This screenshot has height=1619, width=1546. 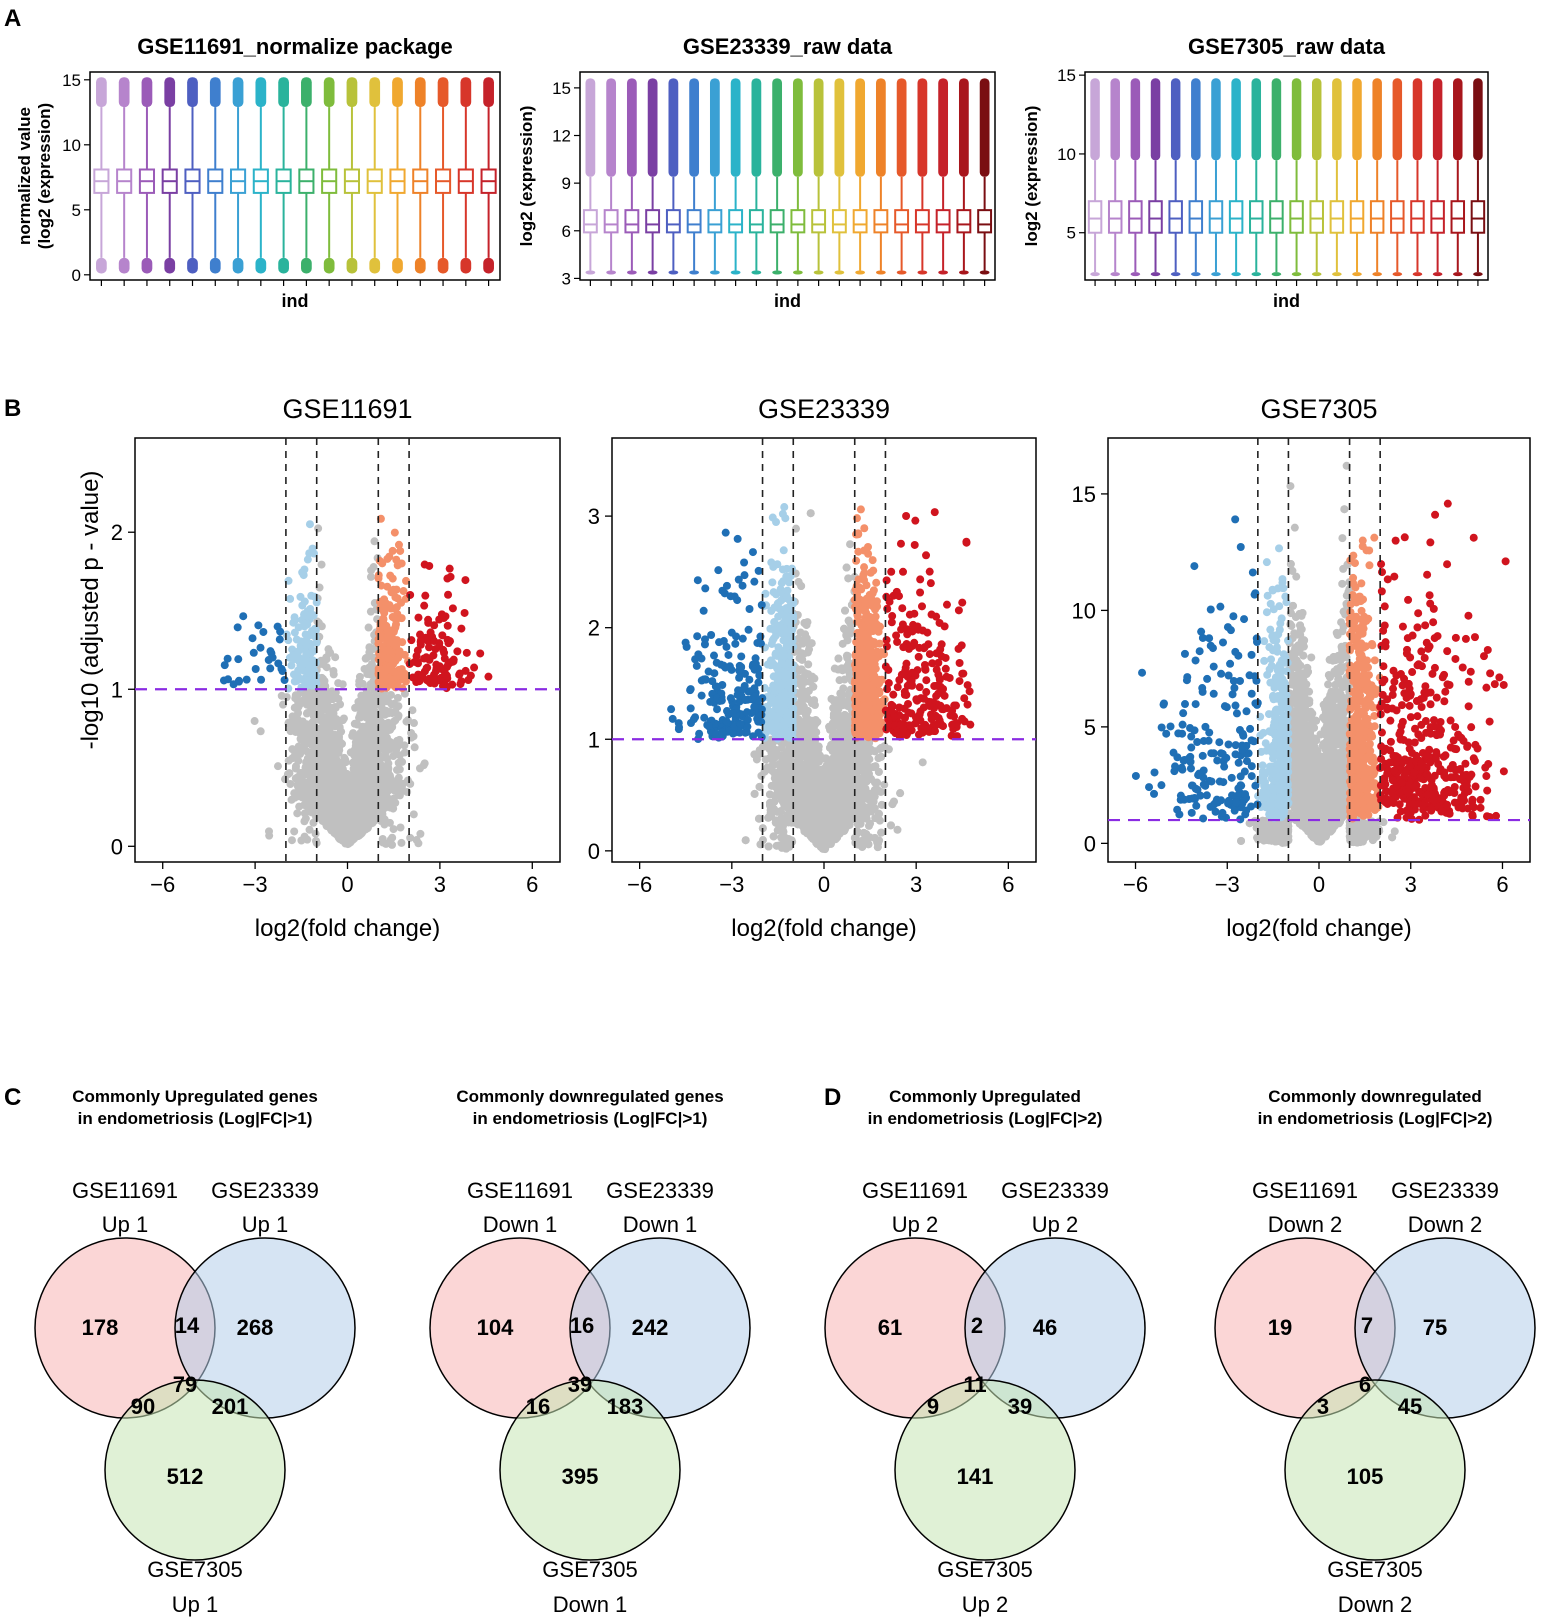 I want to click on x-tick-label: −3, so click(x=255, y=884).